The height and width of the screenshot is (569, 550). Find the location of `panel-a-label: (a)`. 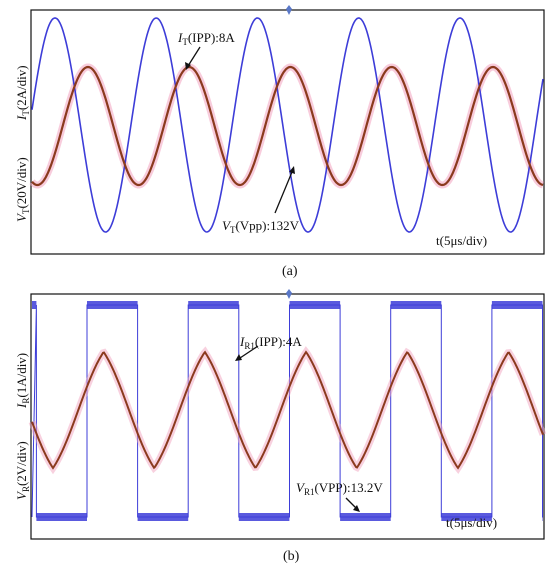

panel-a-label: (a) is located at coordinates (290, 271).